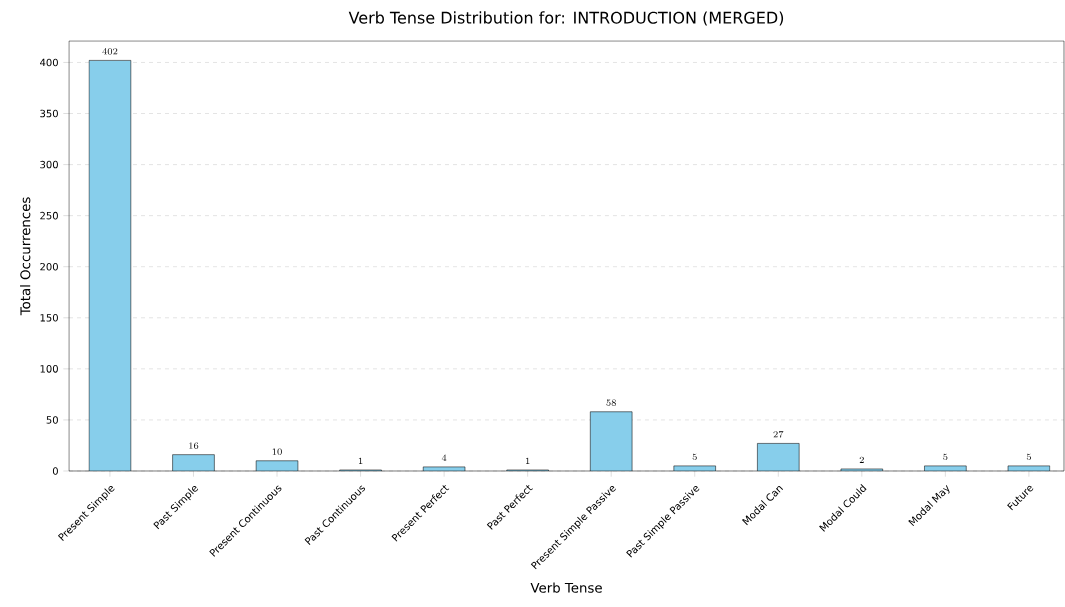 Image resolution: width=1065 pixels, height=607 pixels. Describe the element at coordinates (49, 266) in the screenshot. I see `y-tick-label: 200` at that location.